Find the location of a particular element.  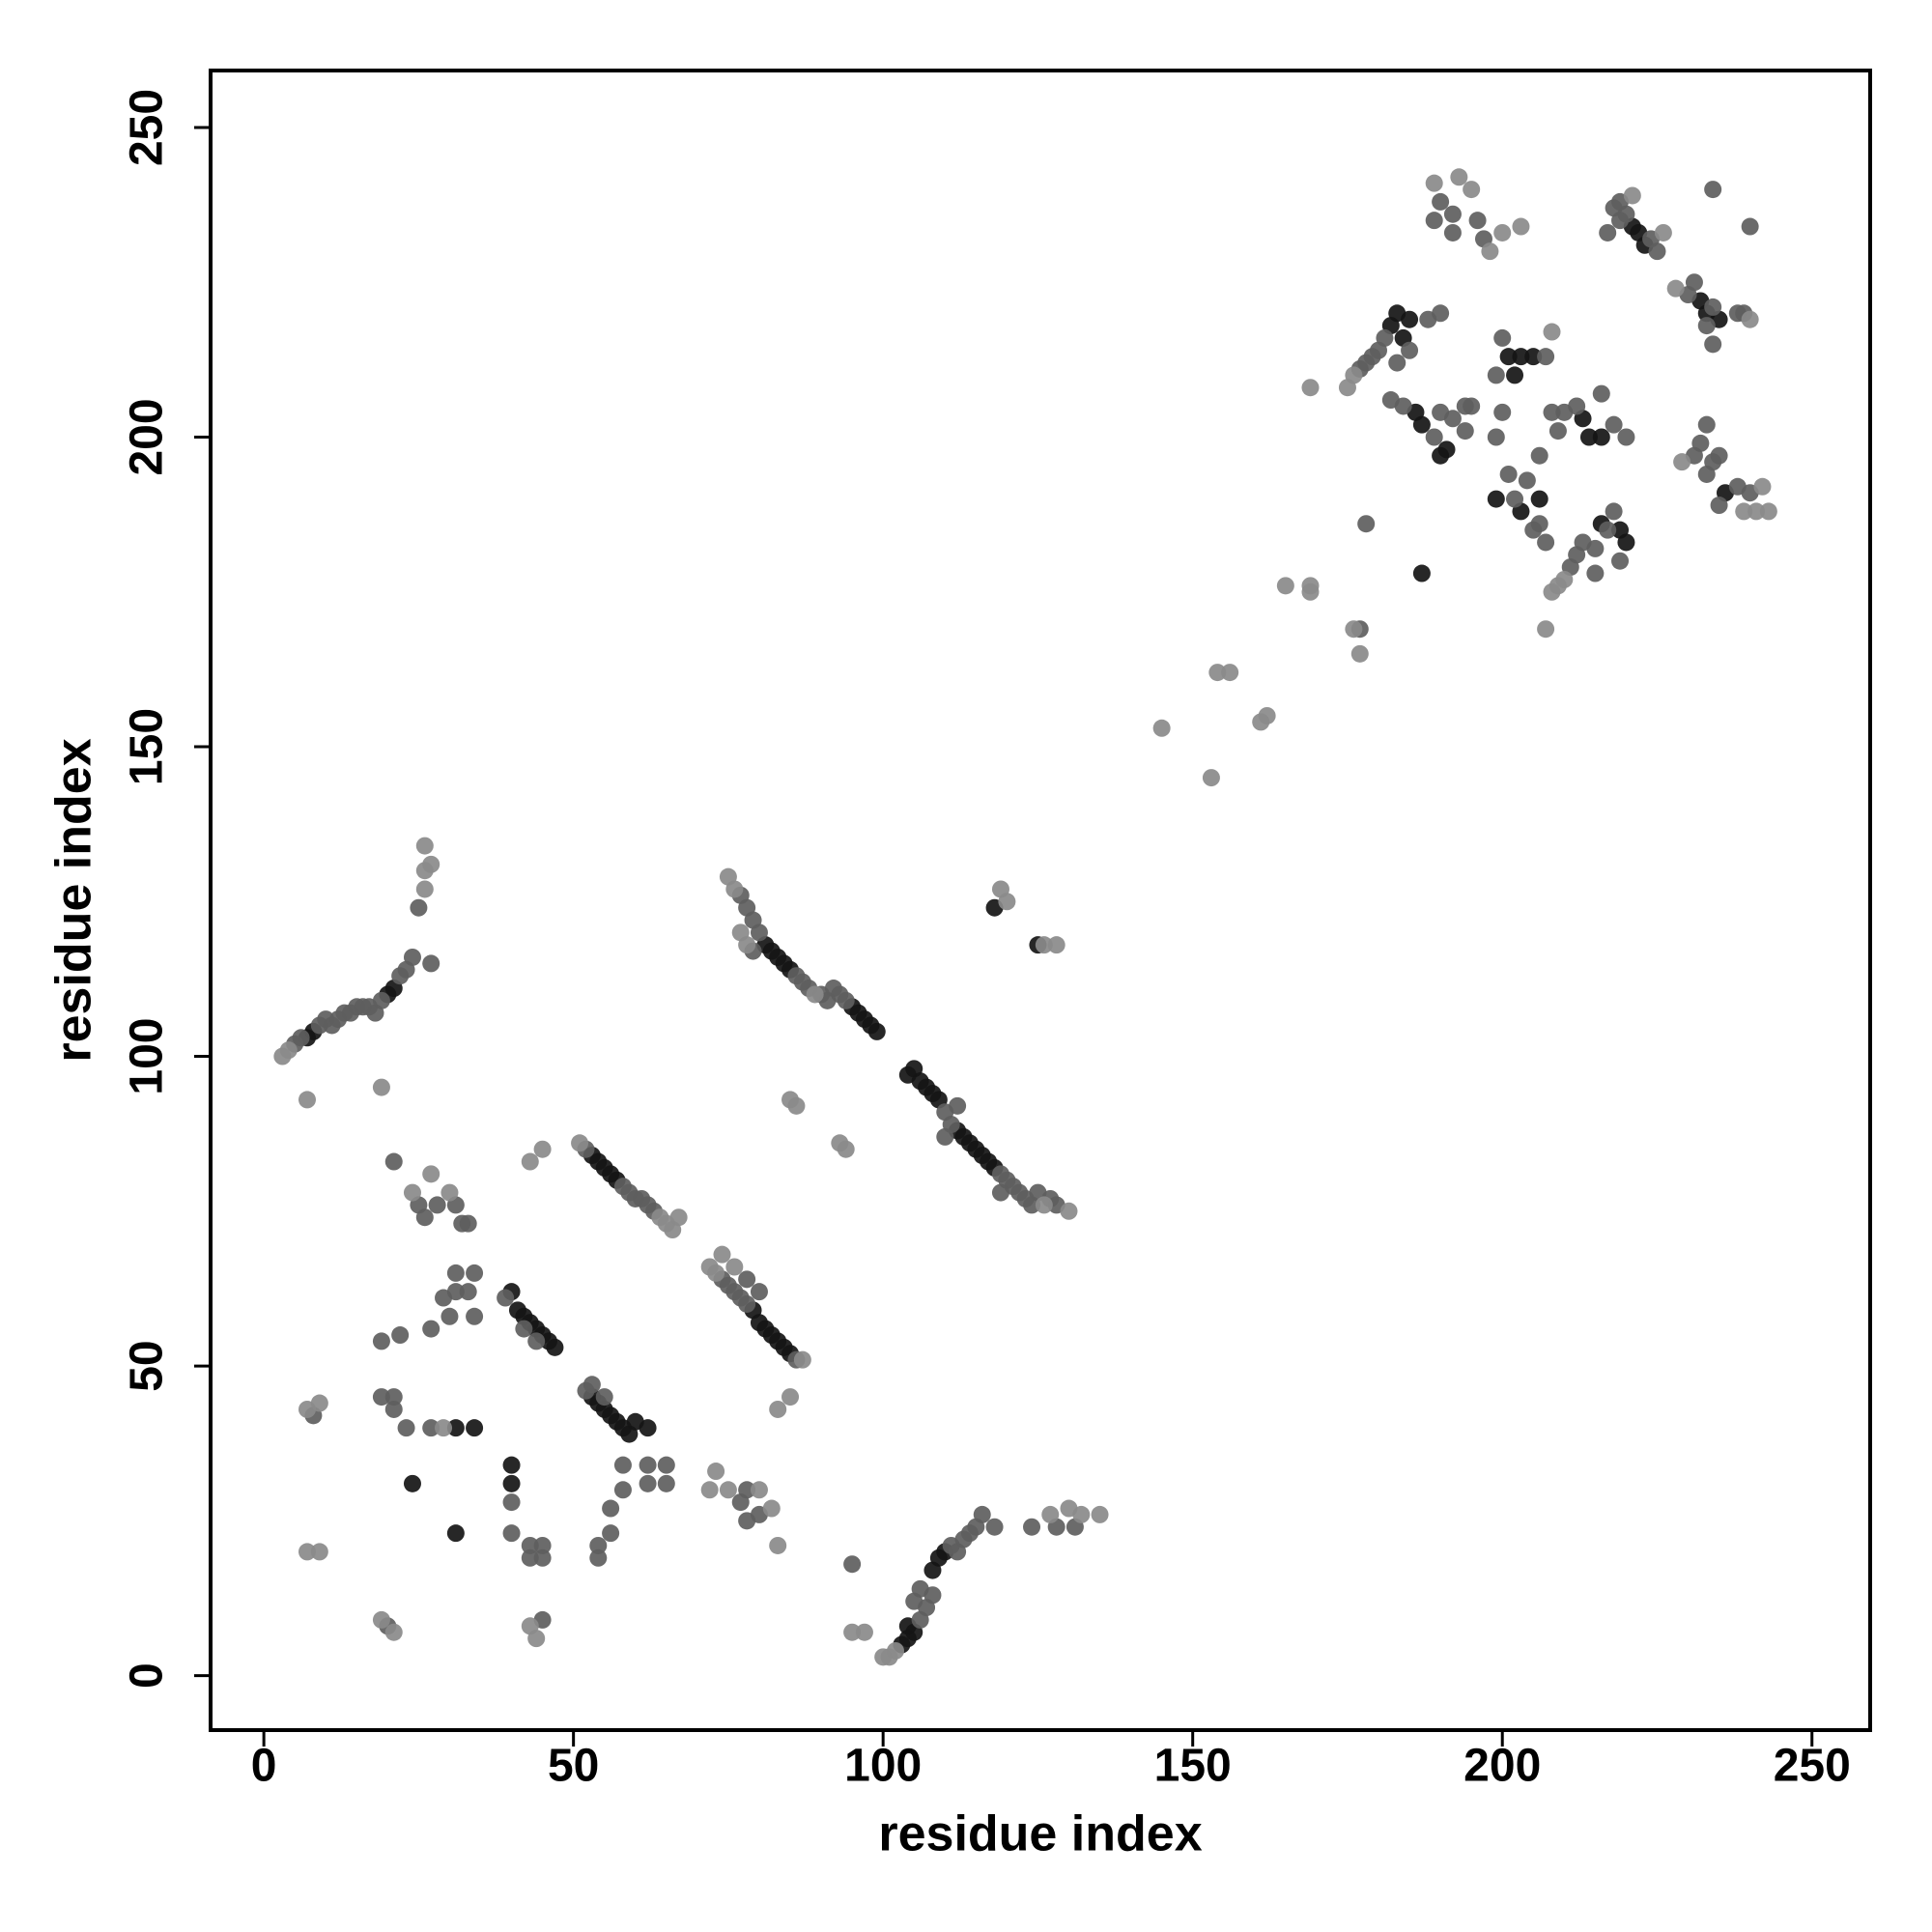

x-axis-label: residue index is located at coordinates (1040, 1834).